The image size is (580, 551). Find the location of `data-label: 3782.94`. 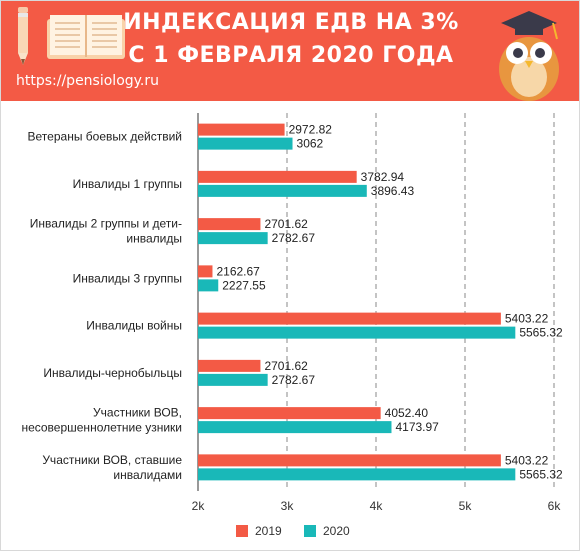

data-label: 3782.94 is located at coordinates (383, 177).